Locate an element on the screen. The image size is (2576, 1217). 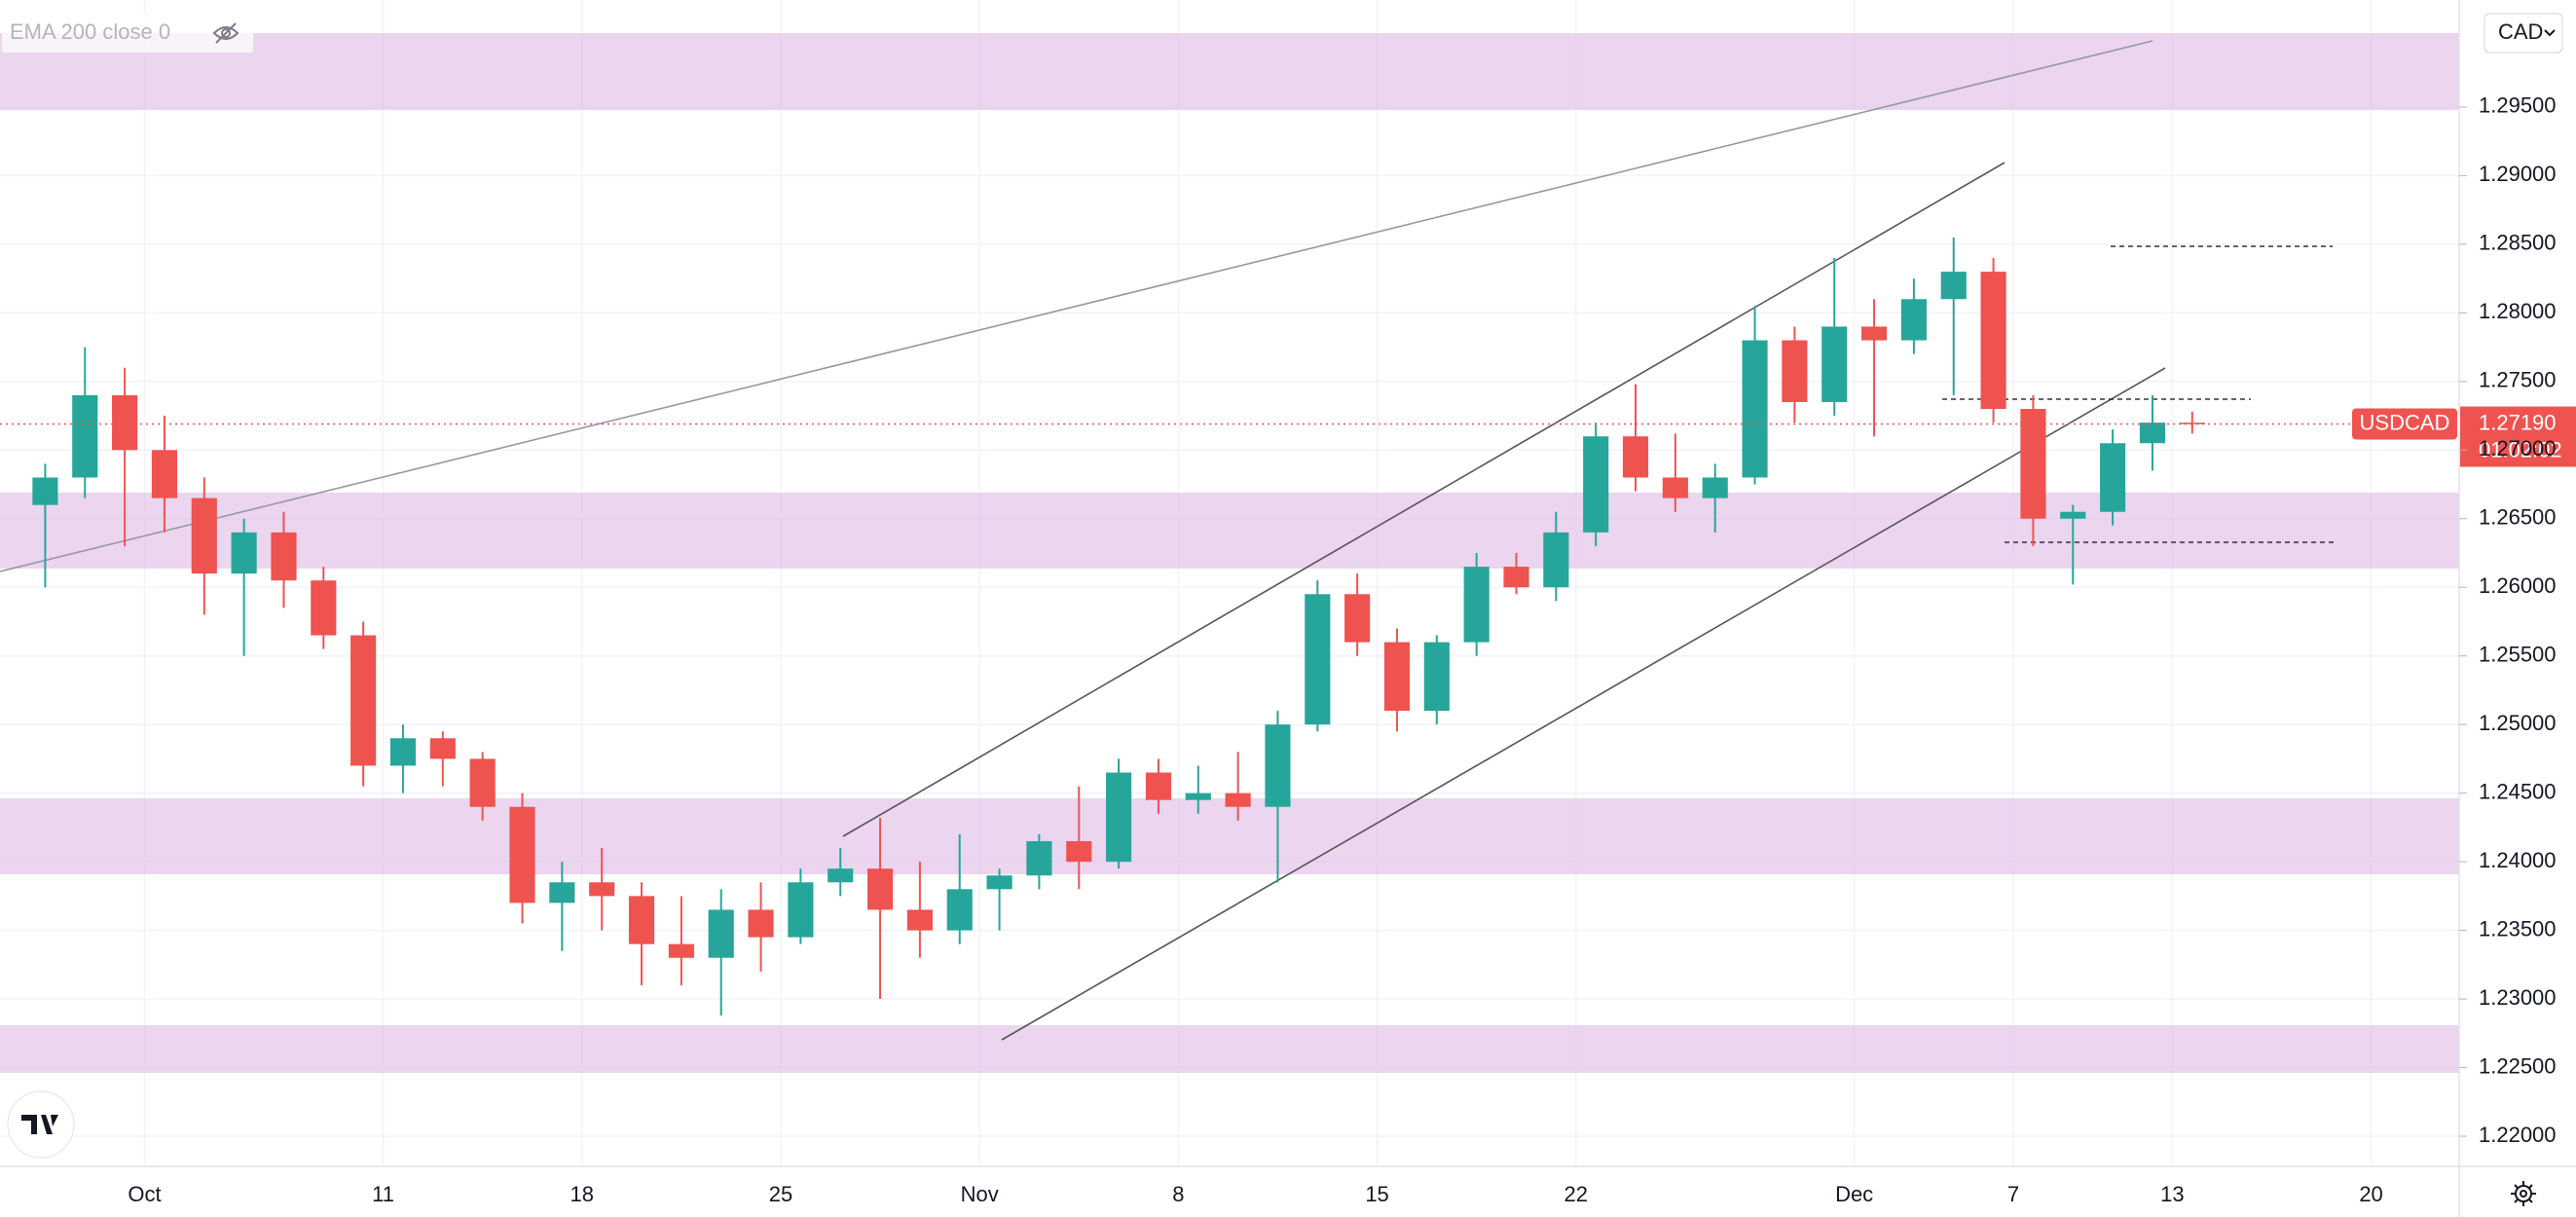
x-tick-label: 8 is located at coordinates (1178, 1194).